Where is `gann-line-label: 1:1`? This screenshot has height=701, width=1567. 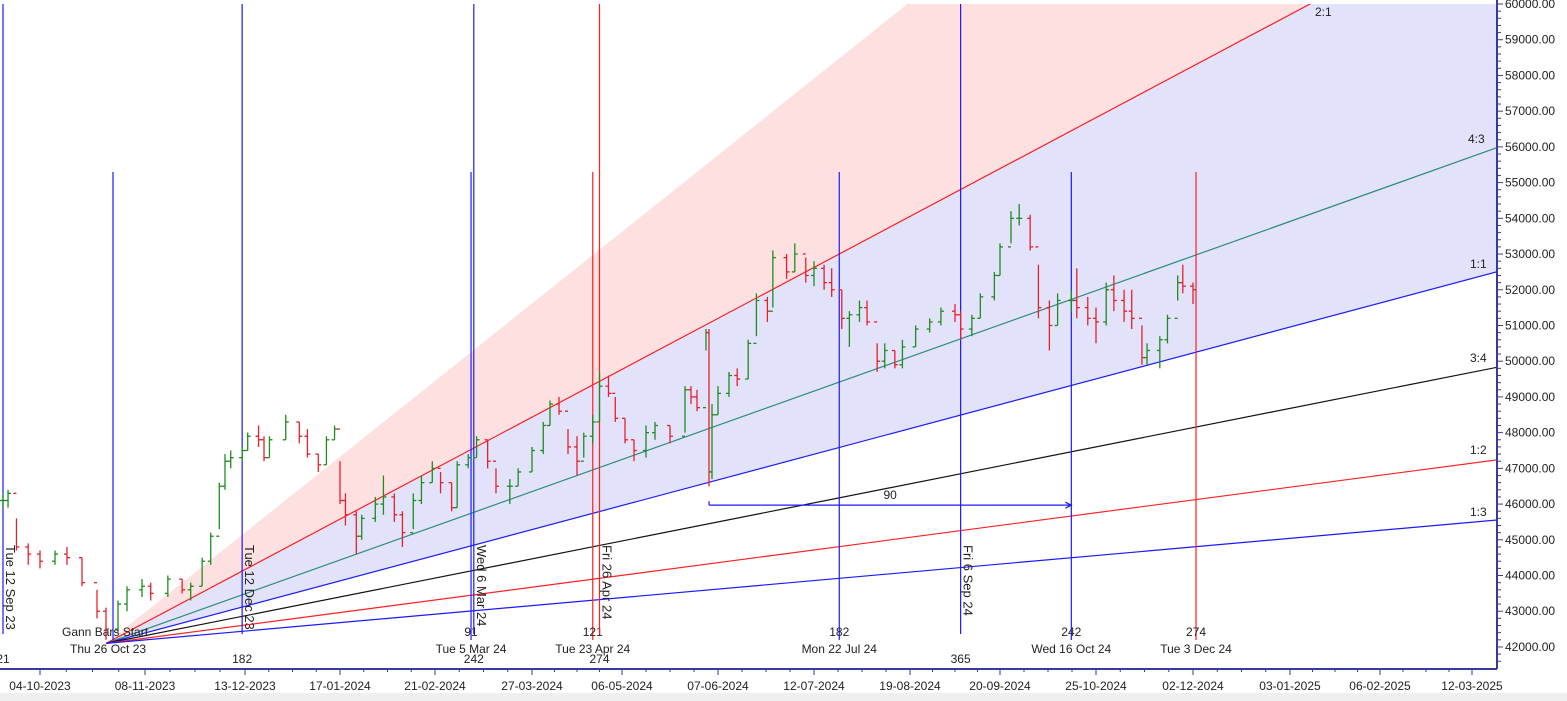
gann-line-label: 1:1 is located at coordinates (1478, 264).